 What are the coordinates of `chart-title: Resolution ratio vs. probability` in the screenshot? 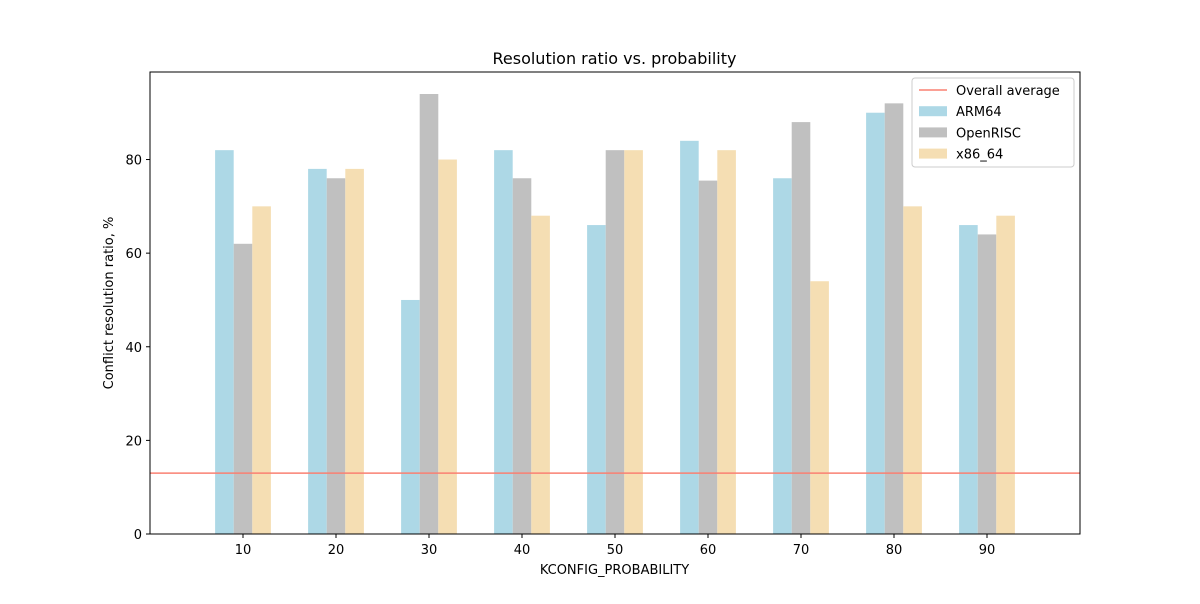 It's located at (614, 58).